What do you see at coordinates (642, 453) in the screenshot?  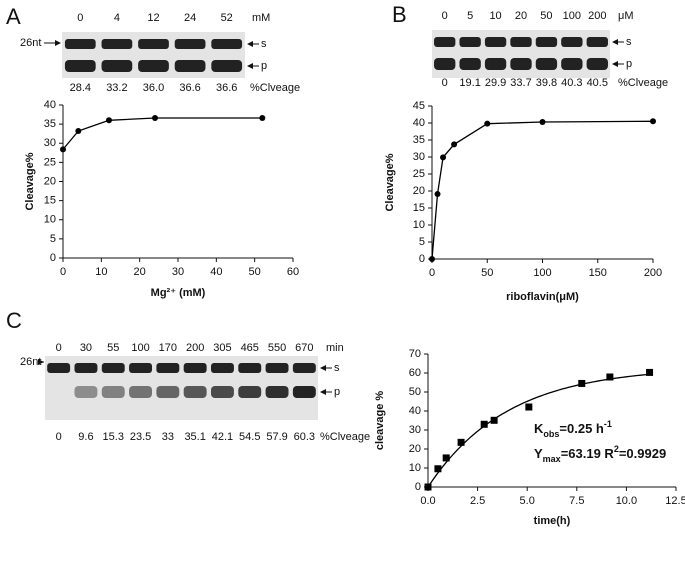 I see `annotation-part: =0.9929` at bounding box center [642, 453].